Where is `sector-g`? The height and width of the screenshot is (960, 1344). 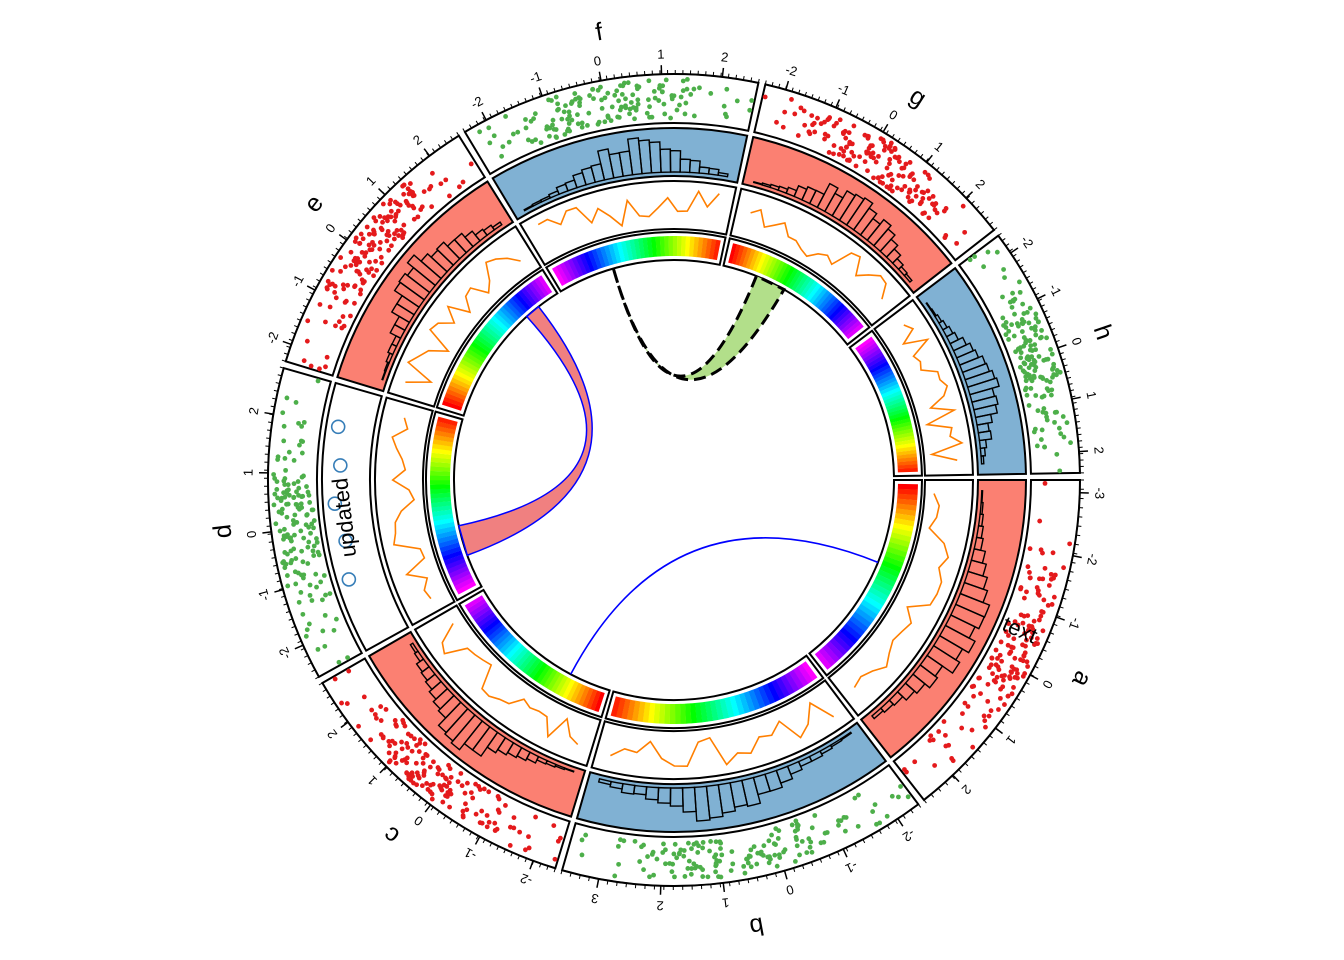
sector-g is located at coordinates (859, 214).